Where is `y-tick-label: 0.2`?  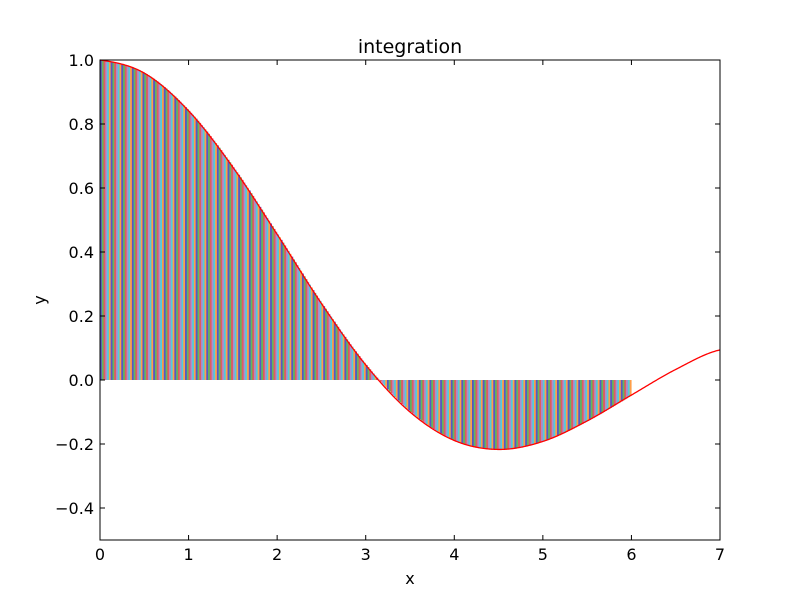
y-tick-label: 0.2 is located at coordinates (81, 316).